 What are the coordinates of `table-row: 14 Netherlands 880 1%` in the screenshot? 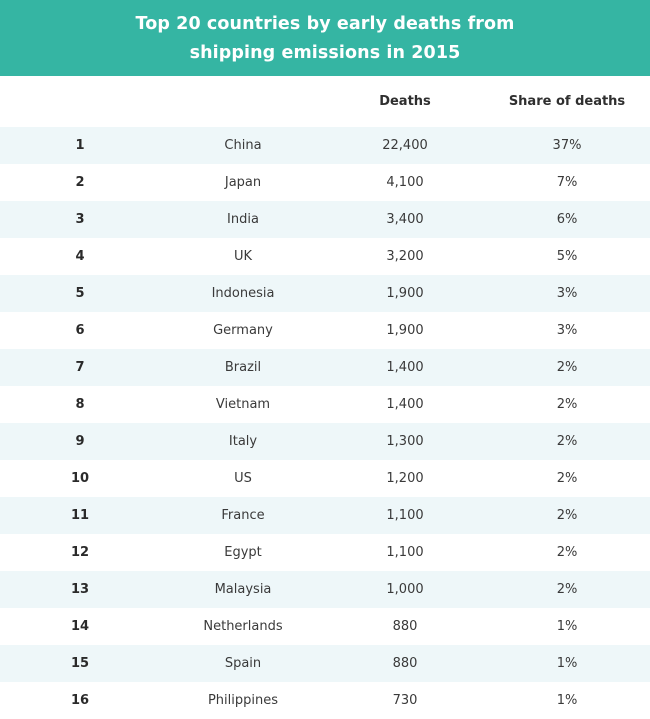 It's located at (325, 626).